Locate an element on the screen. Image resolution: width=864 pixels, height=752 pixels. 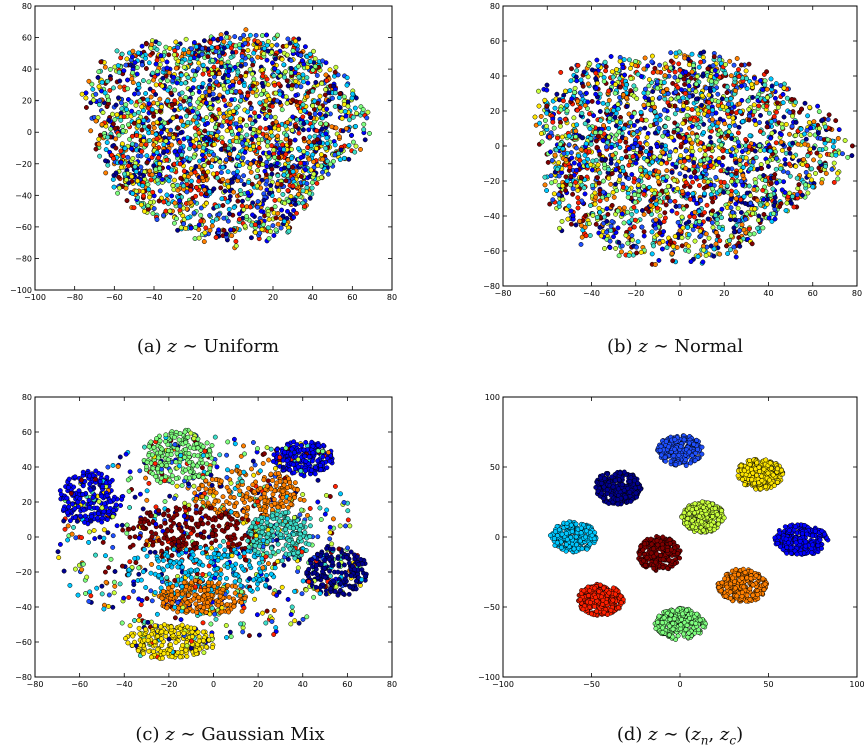
x-tick-label: −80 is located at coordinates (503, 293).